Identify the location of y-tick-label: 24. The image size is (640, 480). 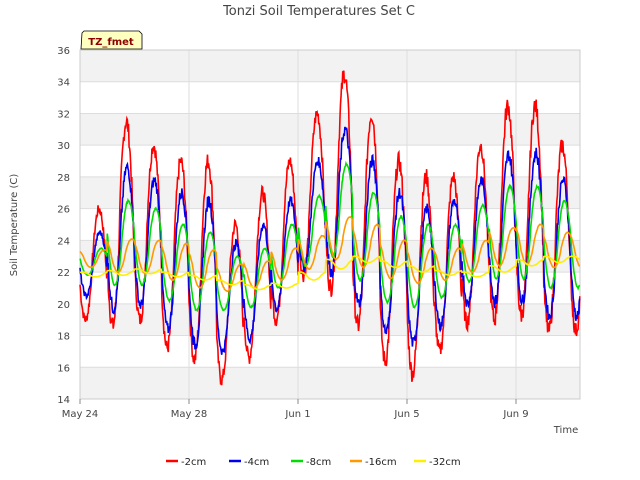
(63, 241).